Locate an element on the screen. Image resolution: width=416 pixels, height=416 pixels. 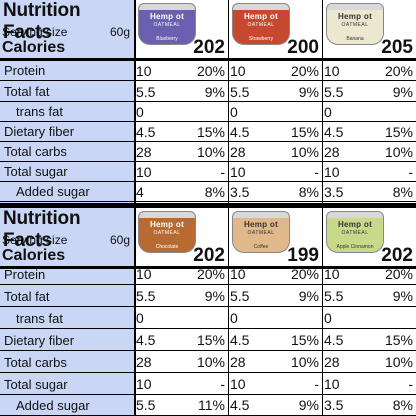
flavor-name: Chocolate is located at coordinates (167, 247).